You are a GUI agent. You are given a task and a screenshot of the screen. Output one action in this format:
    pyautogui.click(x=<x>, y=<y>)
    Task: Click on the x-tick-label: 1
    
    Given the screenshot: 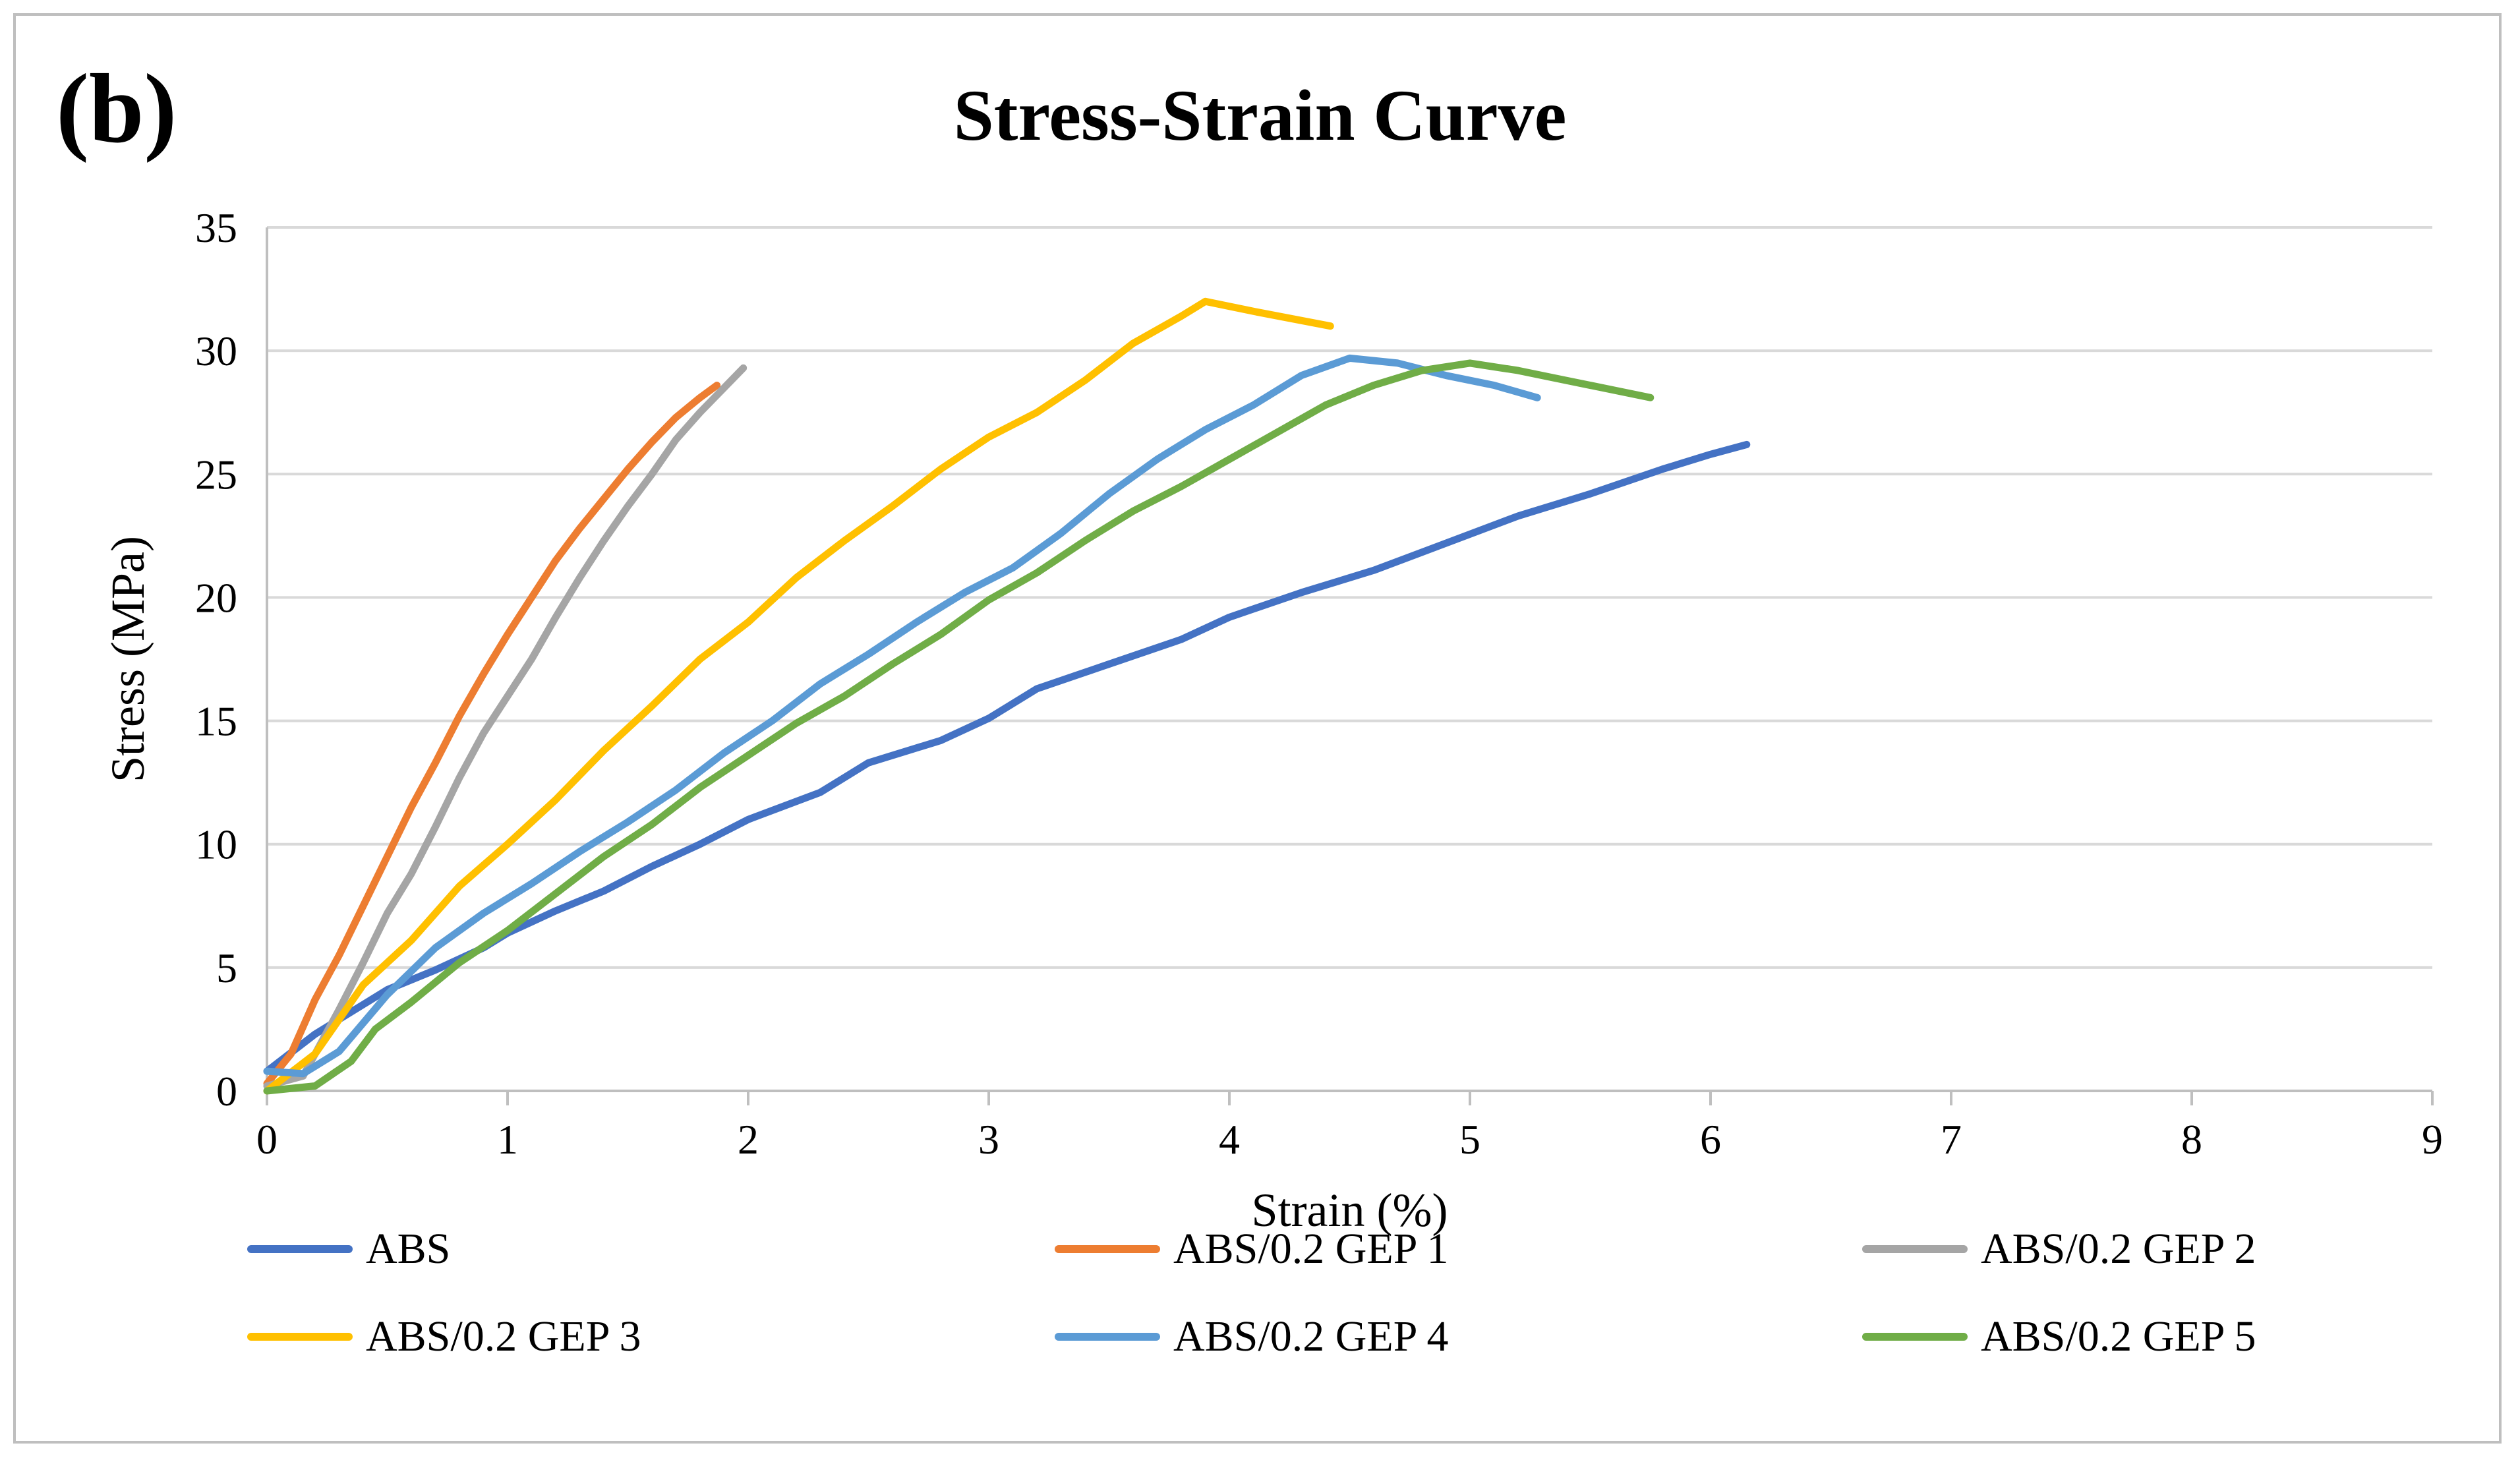 What is the action you would take?
    pyautogui.click(x=507, y=1139)
    